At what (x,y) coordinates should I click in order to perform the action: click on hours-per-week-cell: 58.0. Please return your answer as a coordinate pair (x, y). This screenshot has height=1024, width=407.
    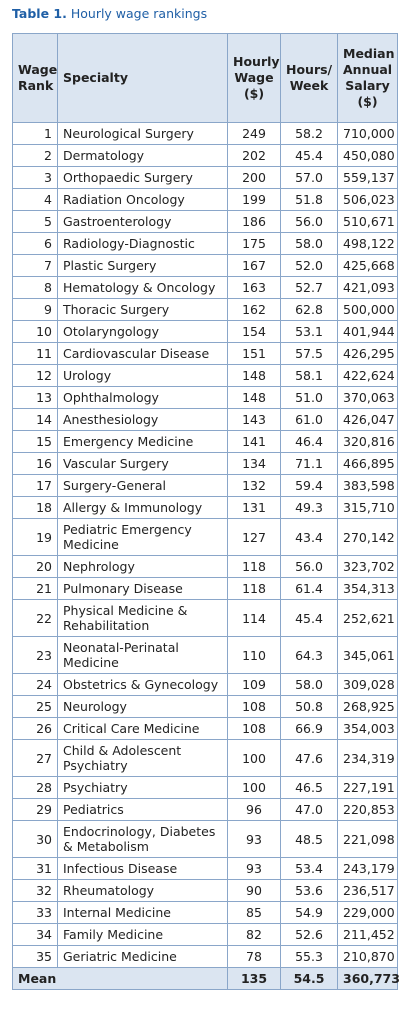
    Looking at the image, I should click on (309, 684).